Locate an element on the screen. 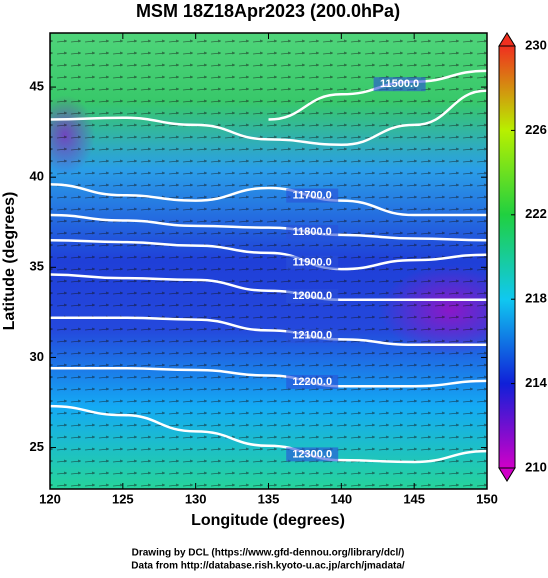 This screenshot has height=578, width=548. x-tick-label: 130 is located at coordinates (196, 498).